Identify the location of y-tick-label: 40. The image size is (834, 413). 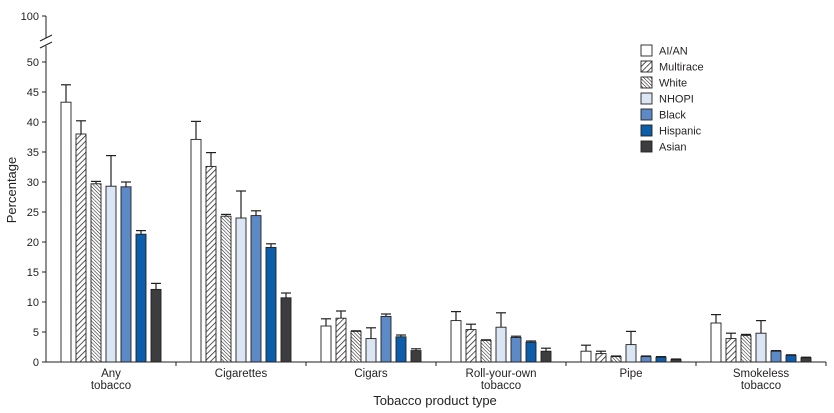
(33, 123).